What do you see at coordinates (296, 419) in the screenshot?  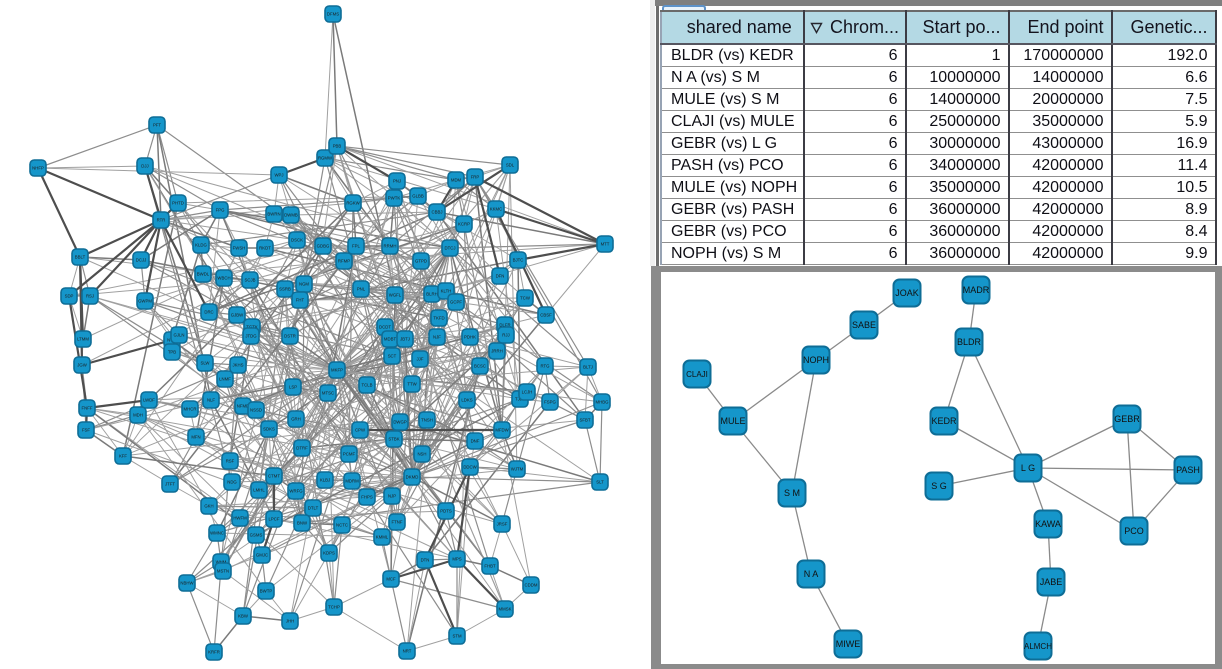 I see `svg-text: GRH` at bounding box center [296, 419].